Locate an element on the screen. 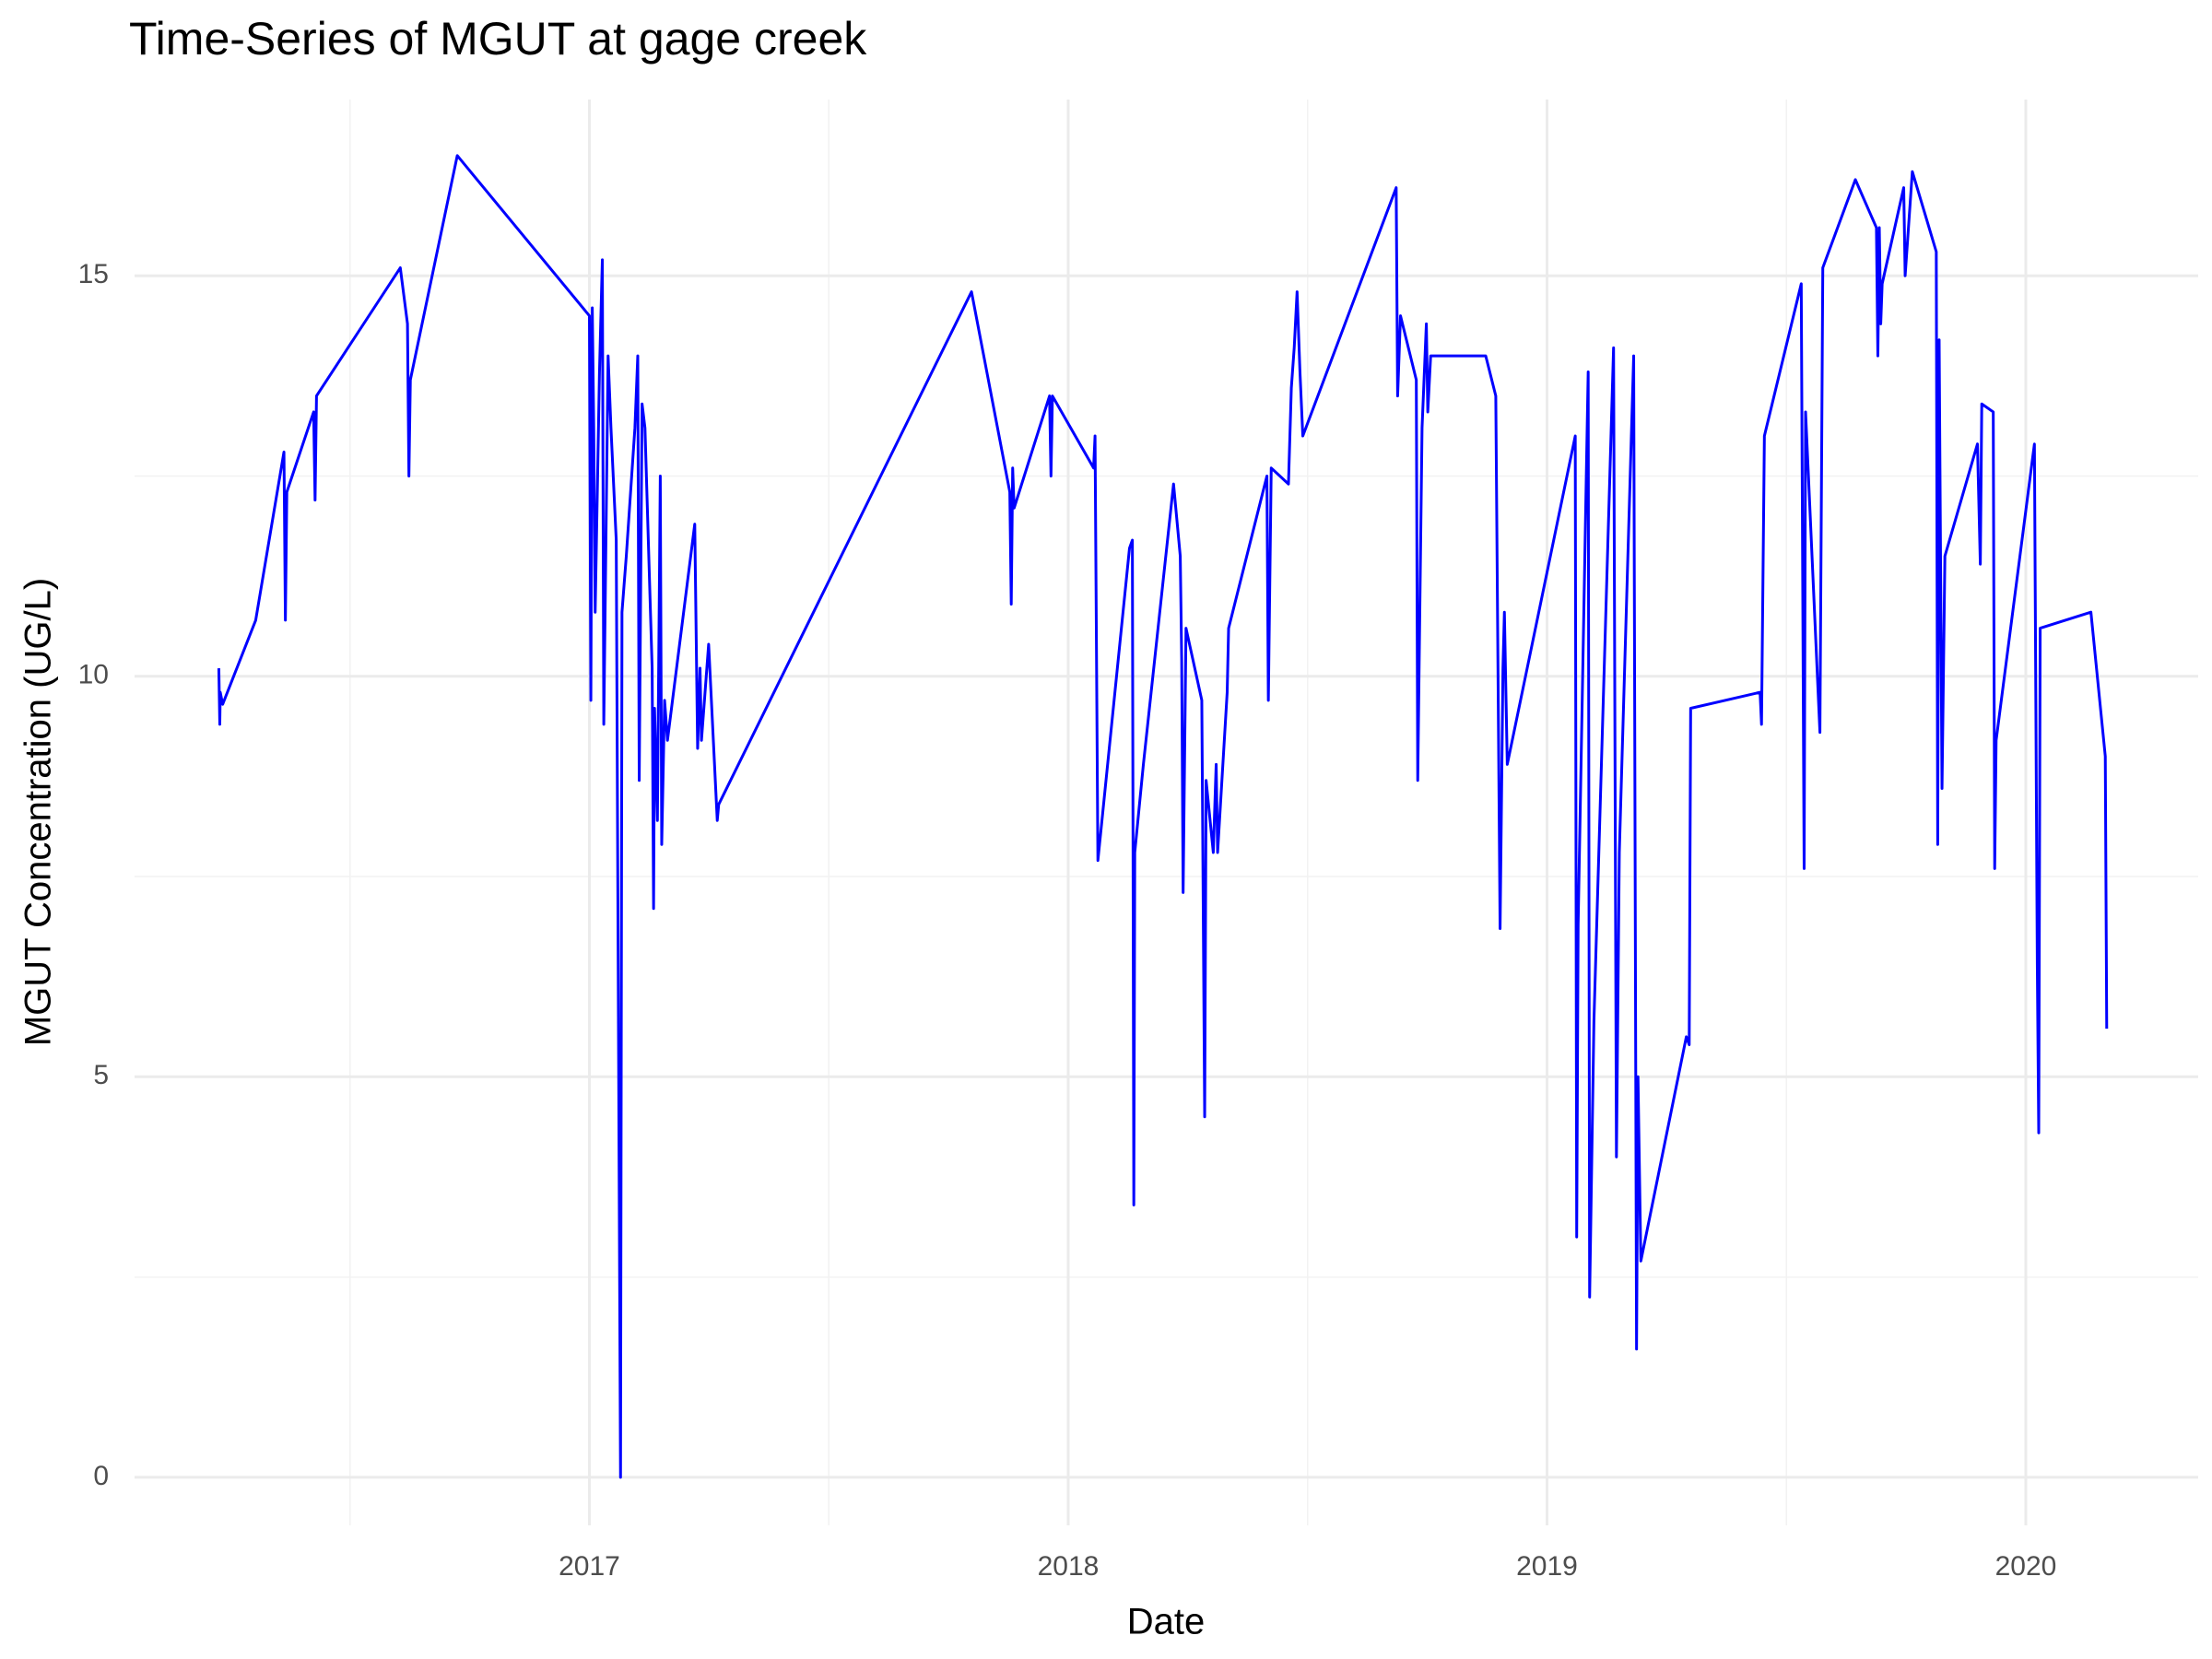  chart-title: Time-Series of MGUT at gage creek is located at coordinates (498, 39).